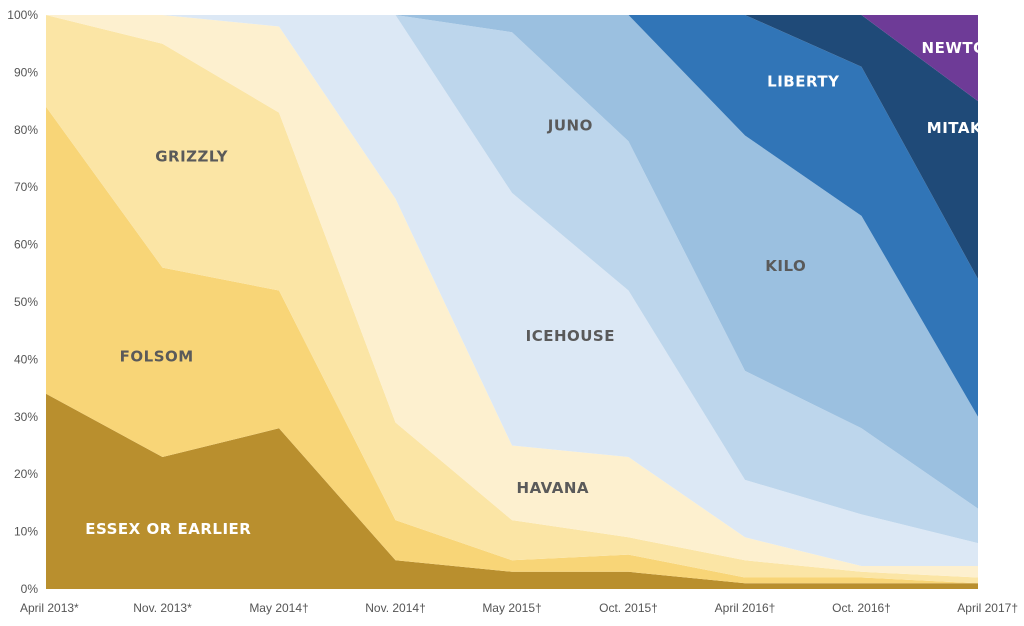  What do you see at coordinates (26, 417) in the screenshot?
I see `y-tick-label: 30%` at bounding box center [26, 417].